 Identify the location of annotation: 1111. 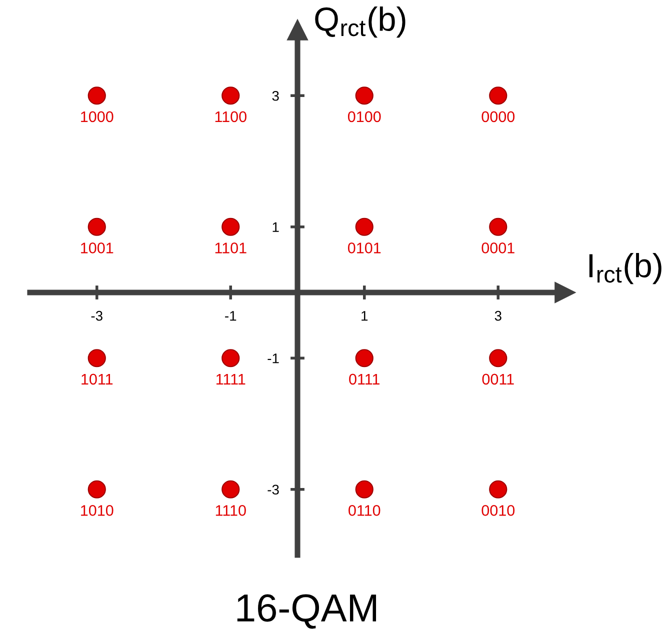
(231, 379).